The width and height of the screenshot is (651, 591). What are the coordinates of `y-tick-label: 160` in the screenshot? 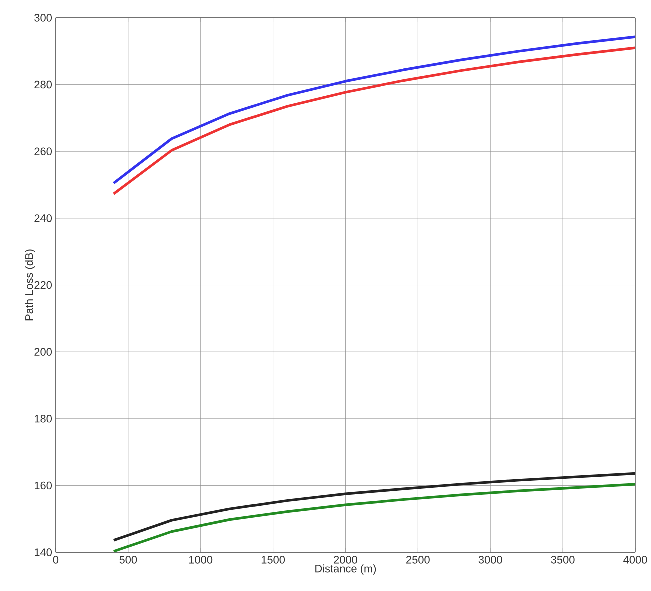 It's located at (43, 486).